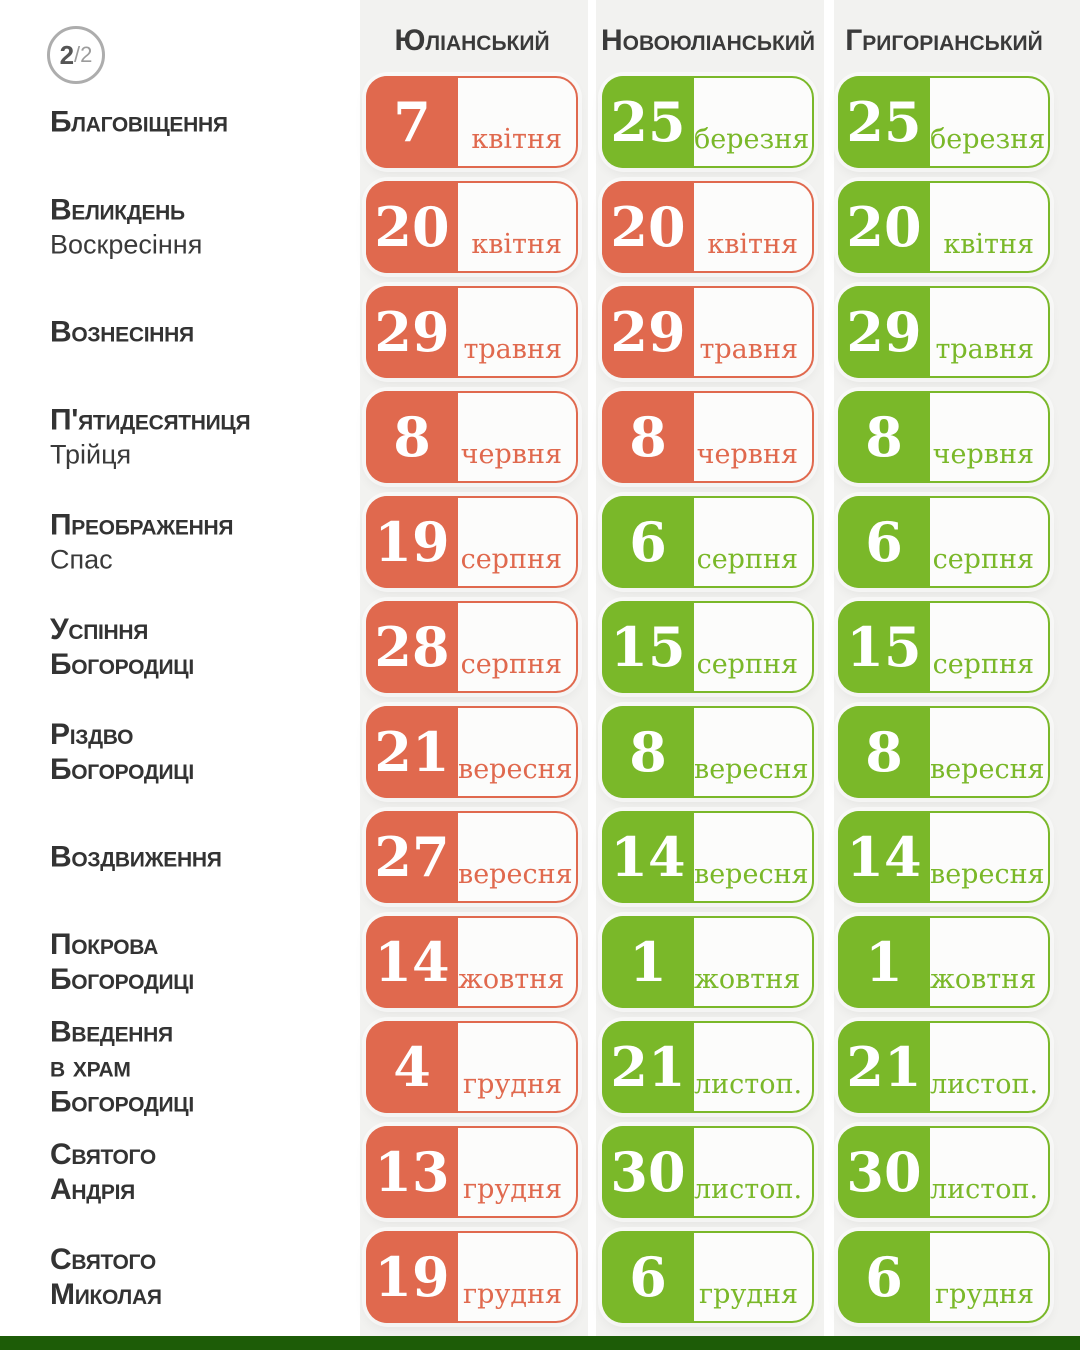 This screenshot has width=1080, height=1350. I want to click on holiday-label: Великдень Воскресіння, so click(206, 227).